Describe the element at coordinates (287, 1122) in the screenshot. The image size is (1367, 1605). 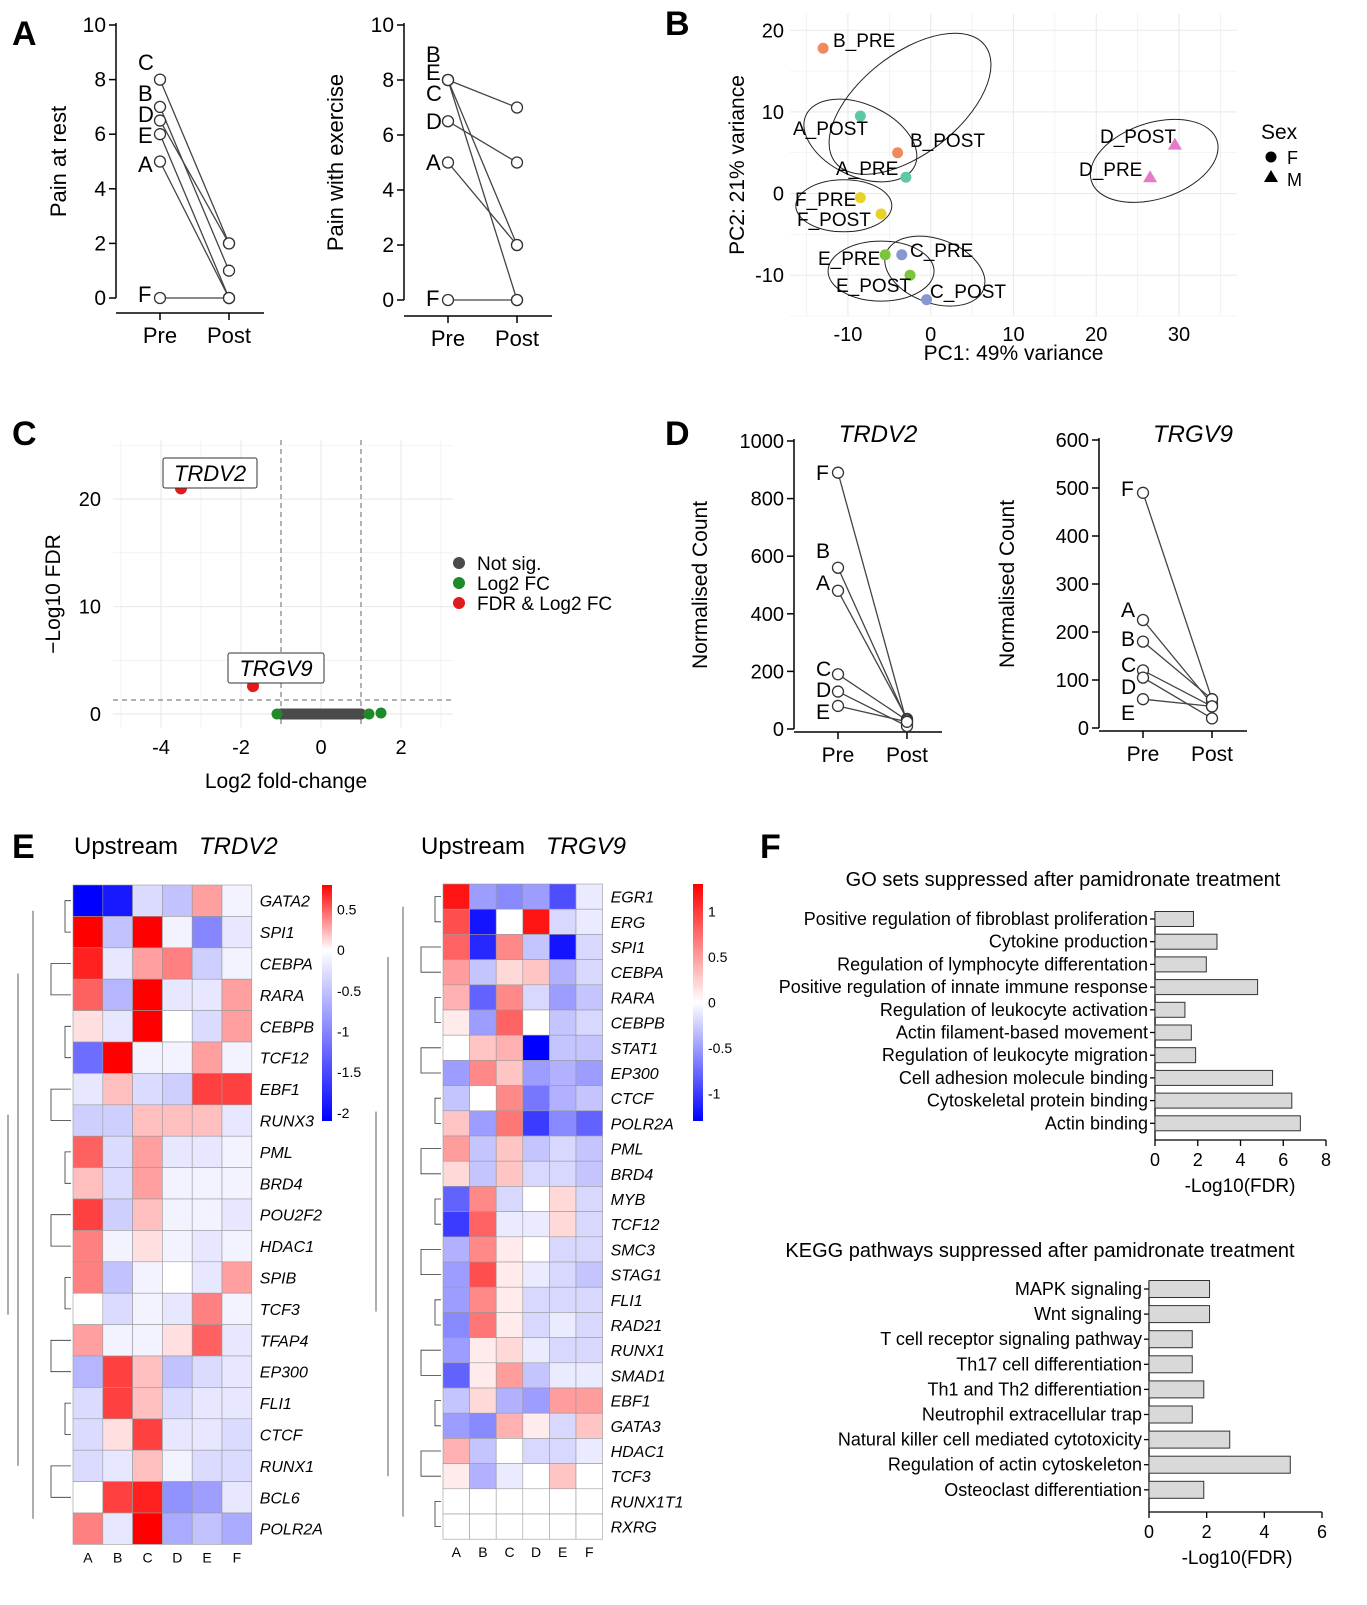
I see `row-label: RUNX3` at that location.